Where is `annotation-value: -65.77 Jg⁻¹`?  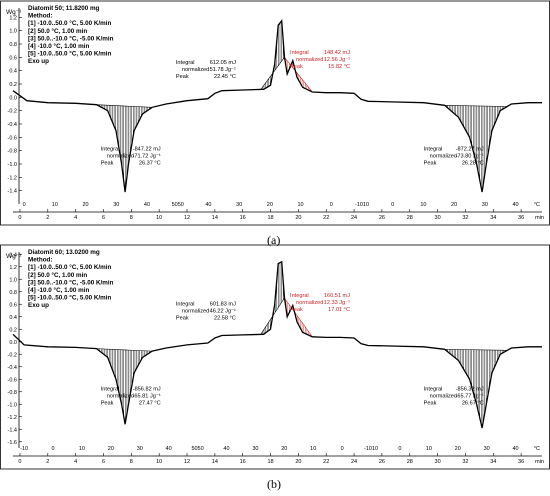
annotation-value: -65.77 Jg⁻¹ is located at coordinates (470, 397).